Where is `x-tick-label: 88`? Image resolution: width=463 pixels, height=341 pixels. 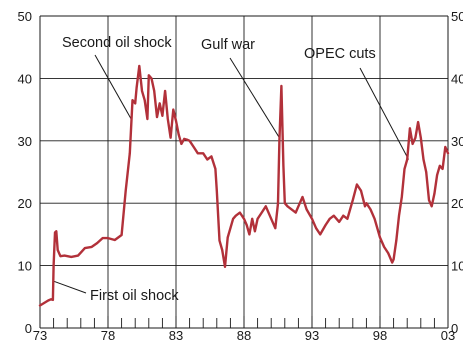
x-tick-label: 88 is located at coordinates (244, 334).